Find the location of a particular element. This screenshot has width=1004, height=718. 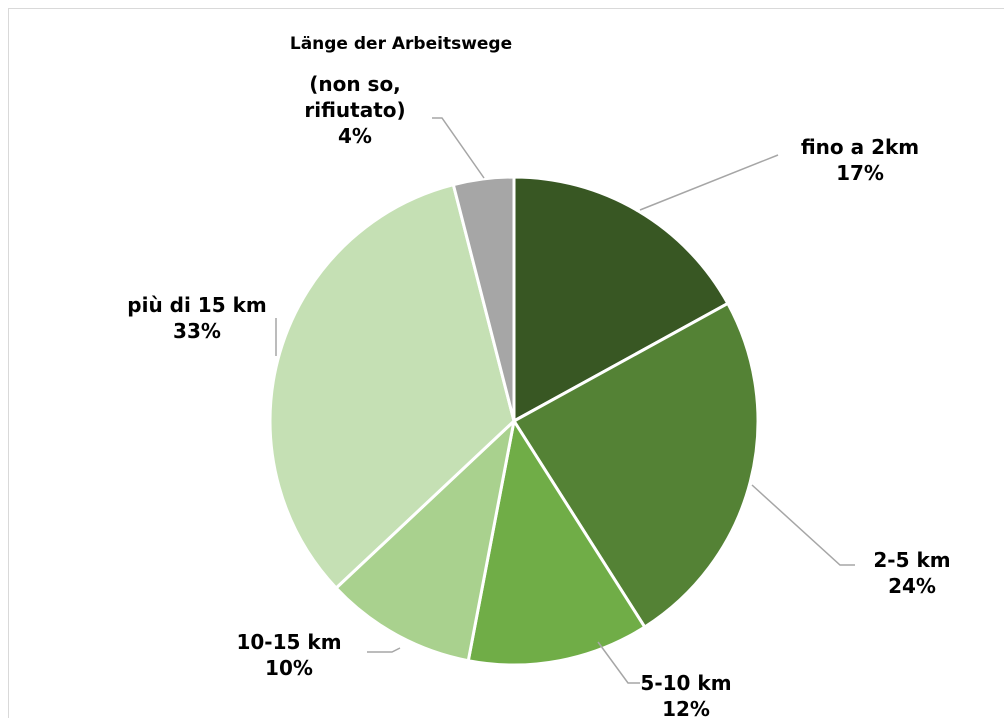

category-label: 5-10 km is located at coordinates (686, 683).